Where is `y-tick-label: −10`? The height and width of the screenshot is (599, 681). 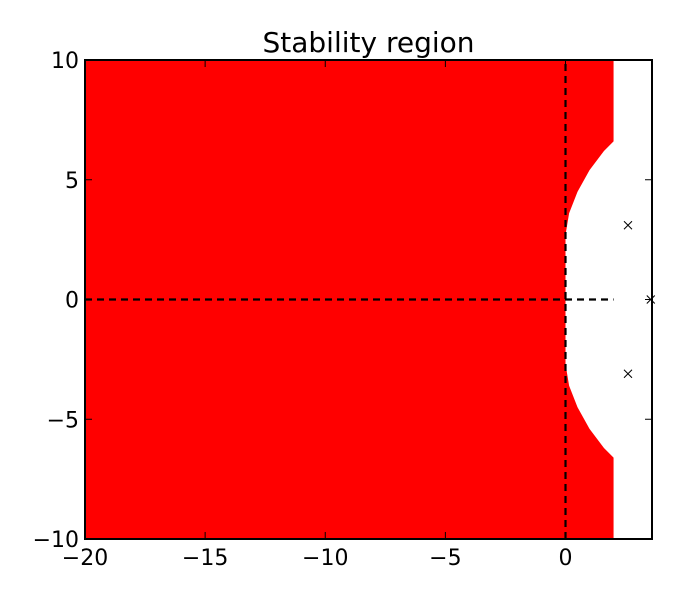
y-tick-label: −10 is located at coordinates (56, 540).